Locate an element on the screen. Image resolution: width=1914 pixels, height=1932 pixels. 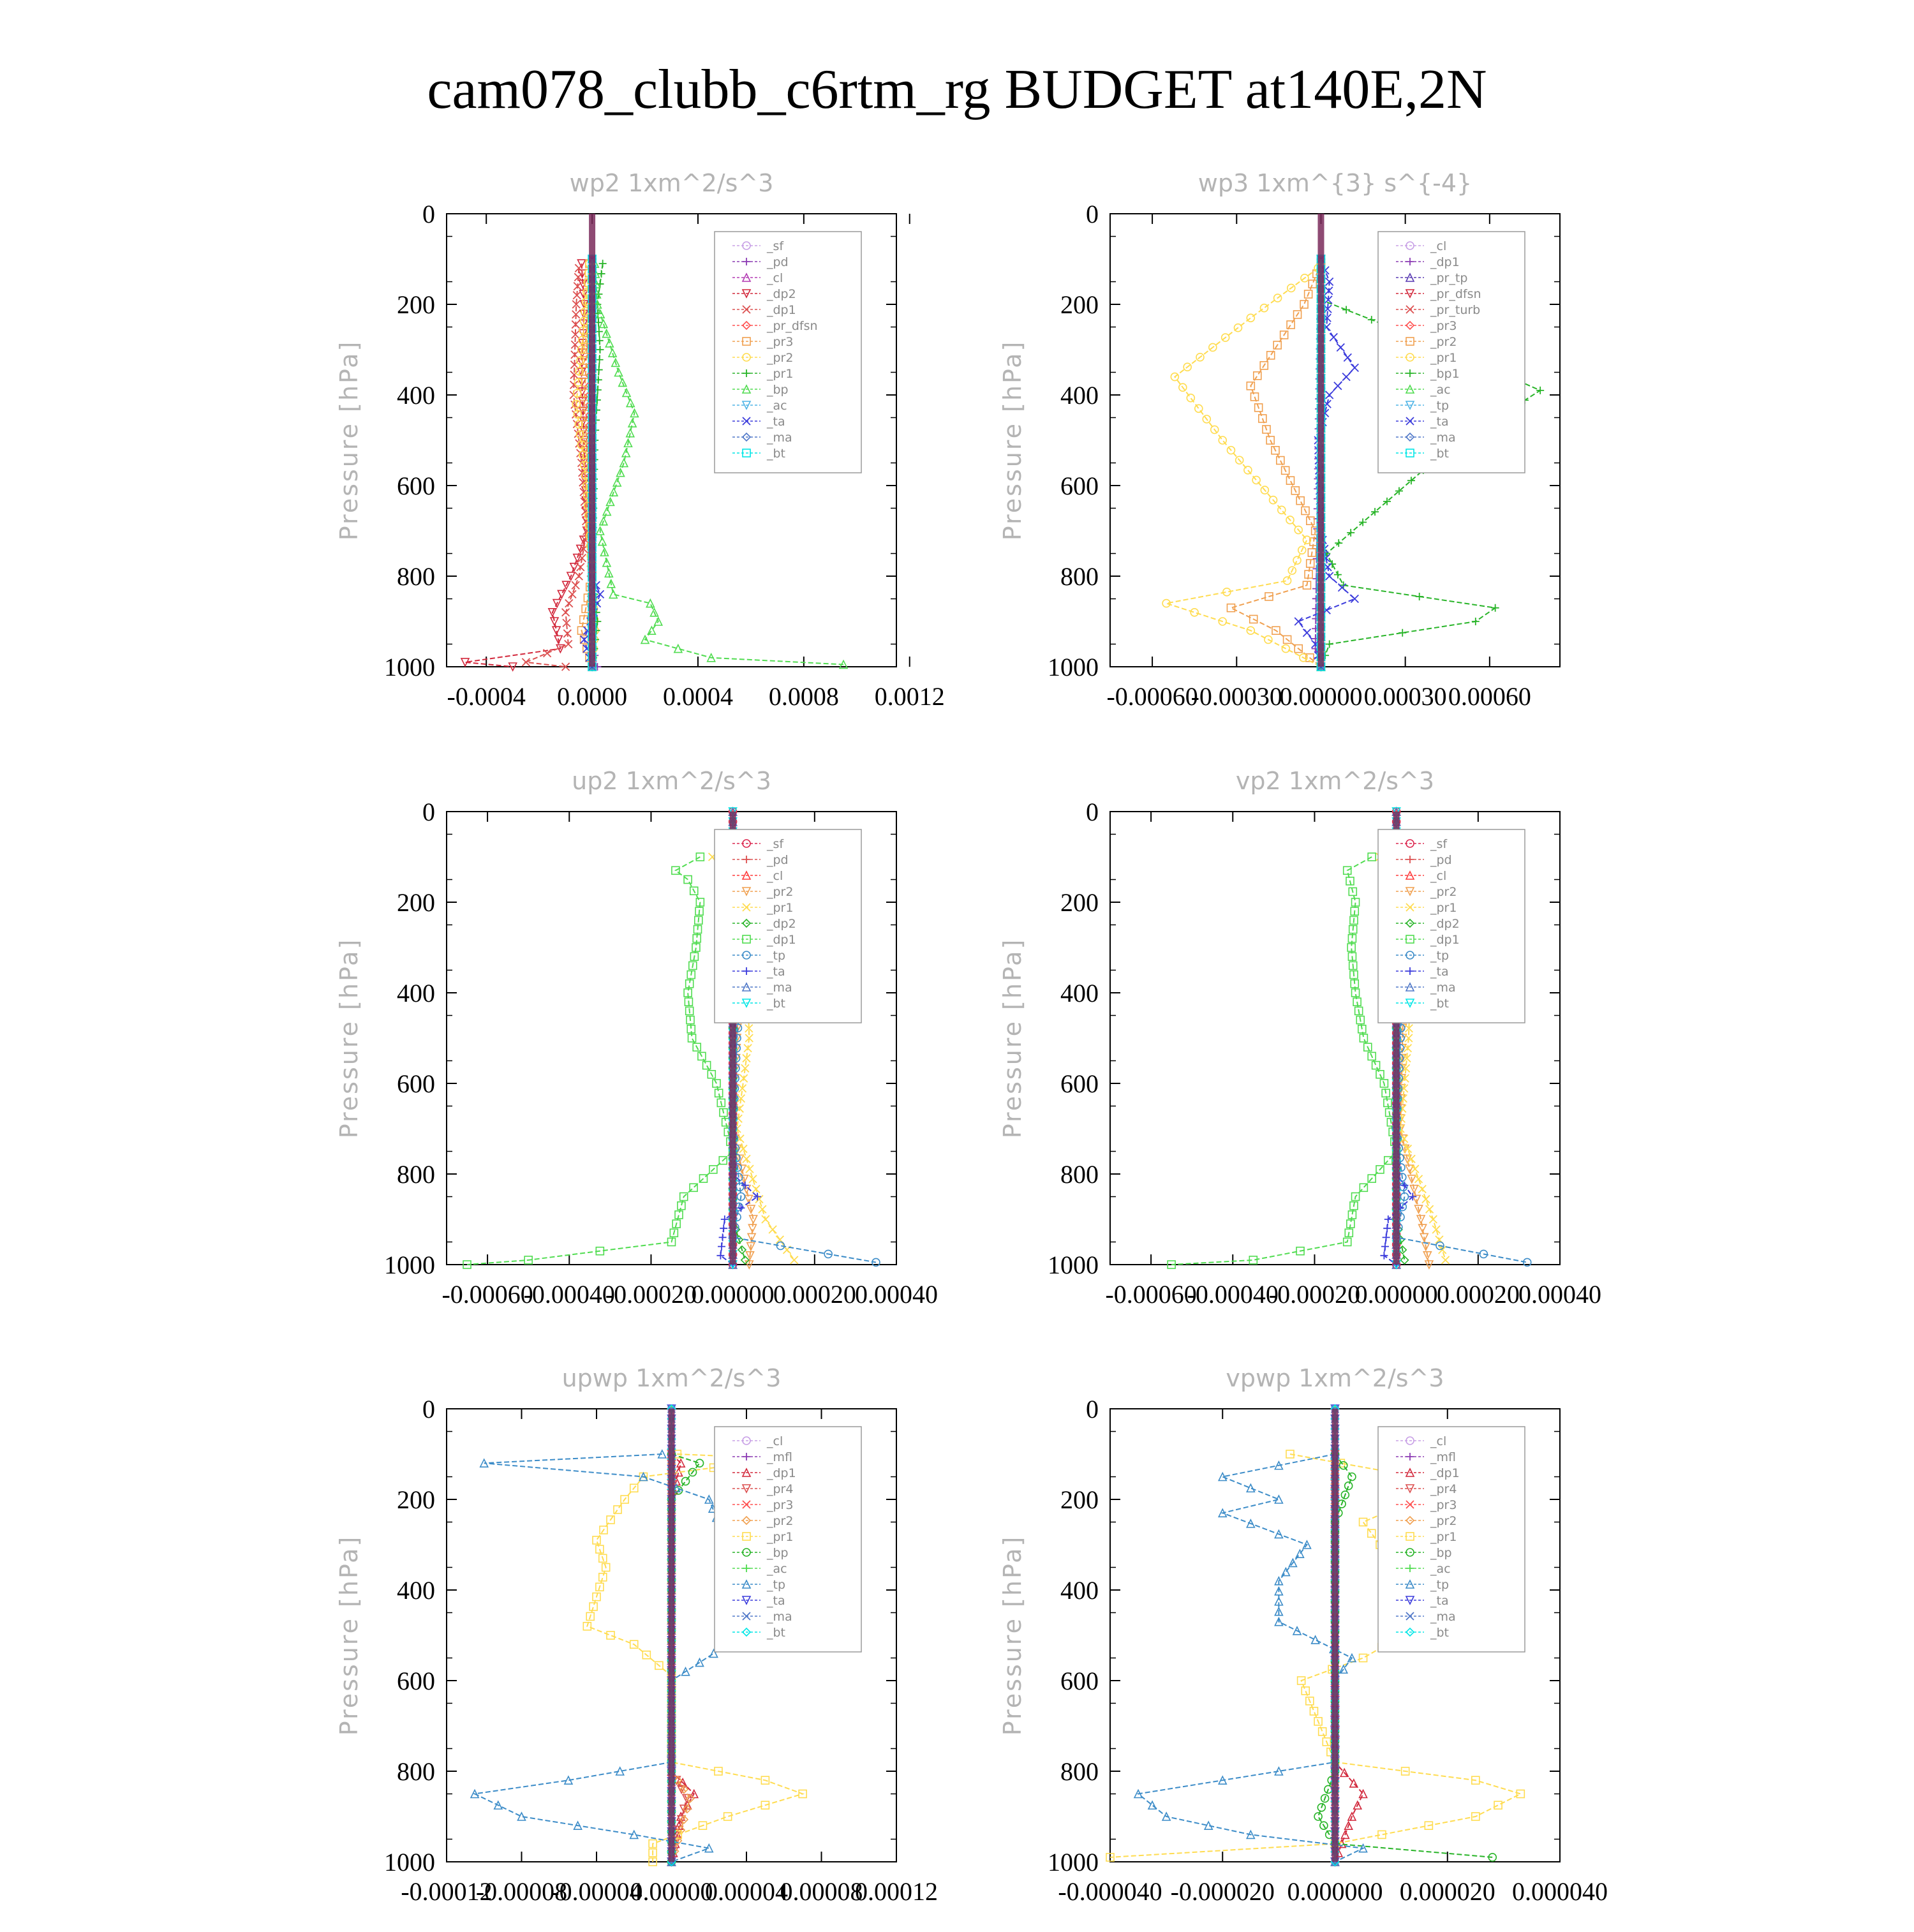
zero-profile-stack is located at coordinates (1396, 1038).